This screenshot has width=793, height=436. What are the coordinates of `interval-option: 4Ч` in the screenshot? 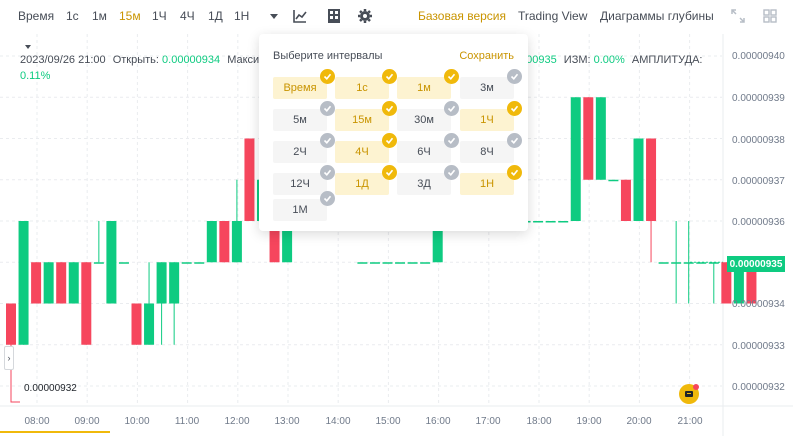 It's located at (366, 148).